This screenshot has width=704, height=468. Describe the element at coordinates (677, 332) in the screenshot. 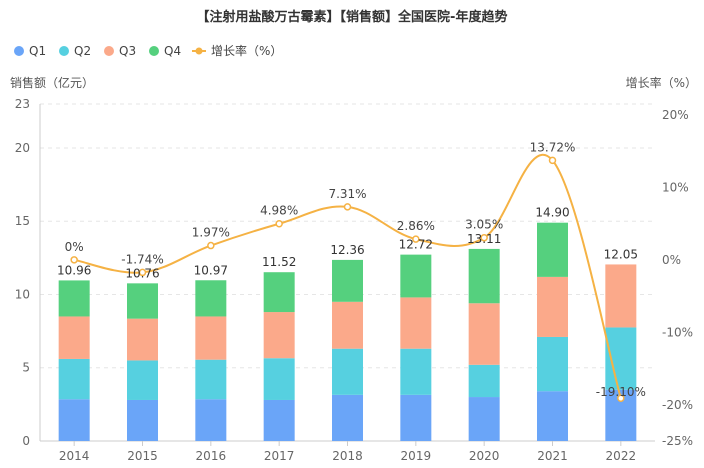

I see `y-right-tick-label: -10%` at that location.